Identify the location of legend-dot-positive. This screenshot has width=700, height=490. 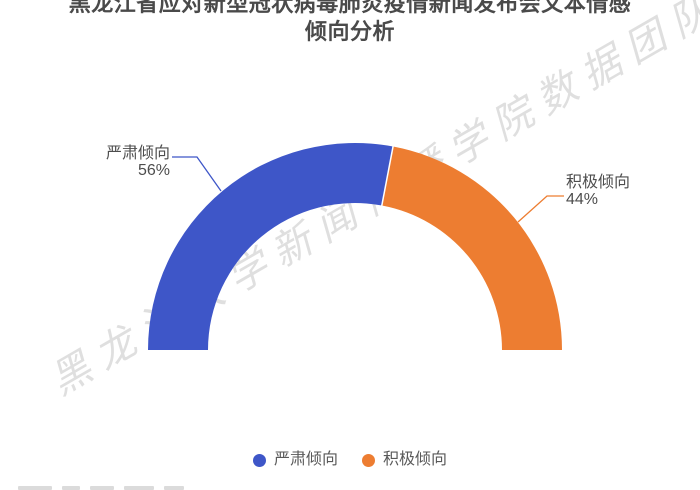
(368, 460).